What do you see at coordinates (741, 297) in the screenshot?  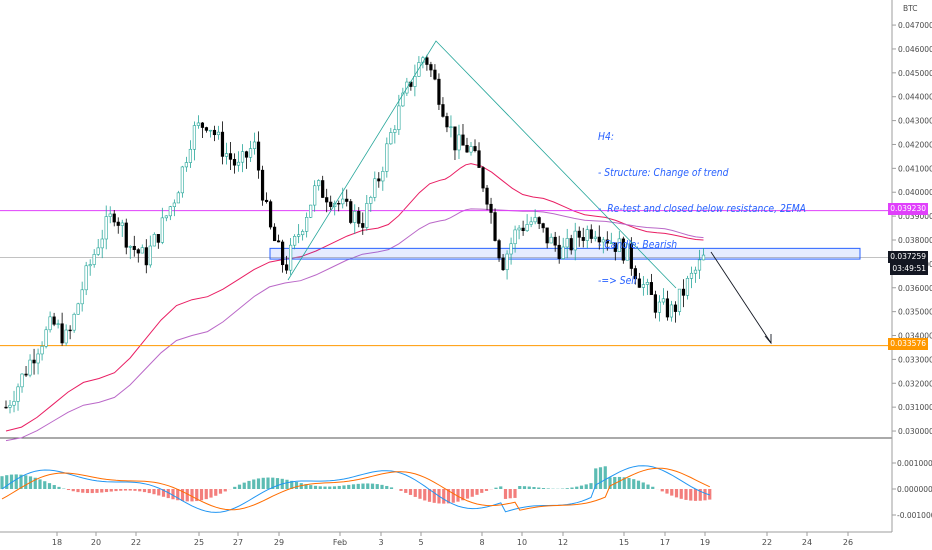 I see `projection-arrow` at bounding box center [741, 297].